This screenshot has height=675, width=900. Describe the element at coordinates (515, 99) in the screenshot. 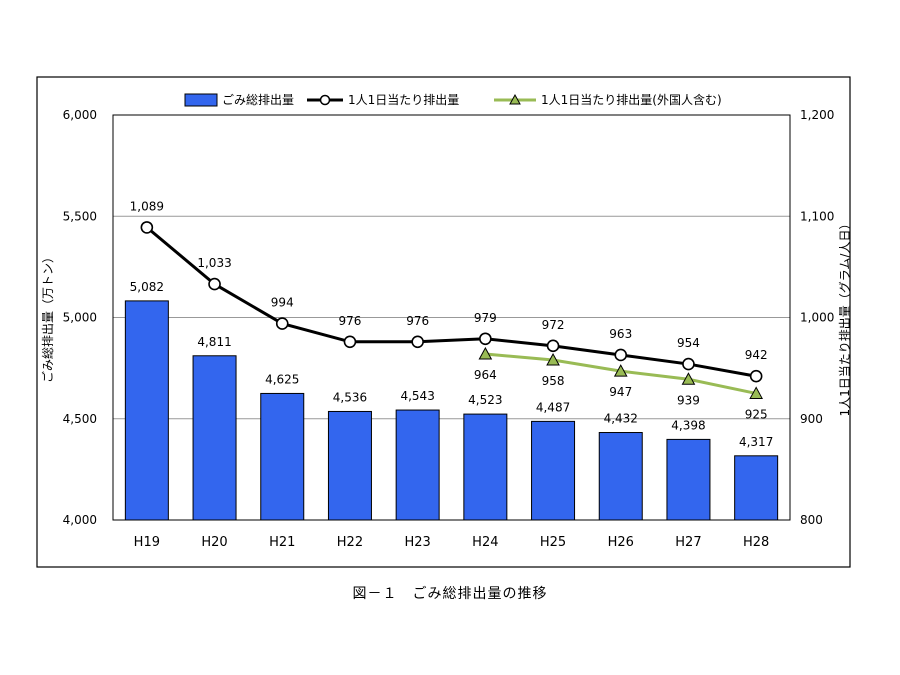

I see `legend-marker-triangle` at that location.